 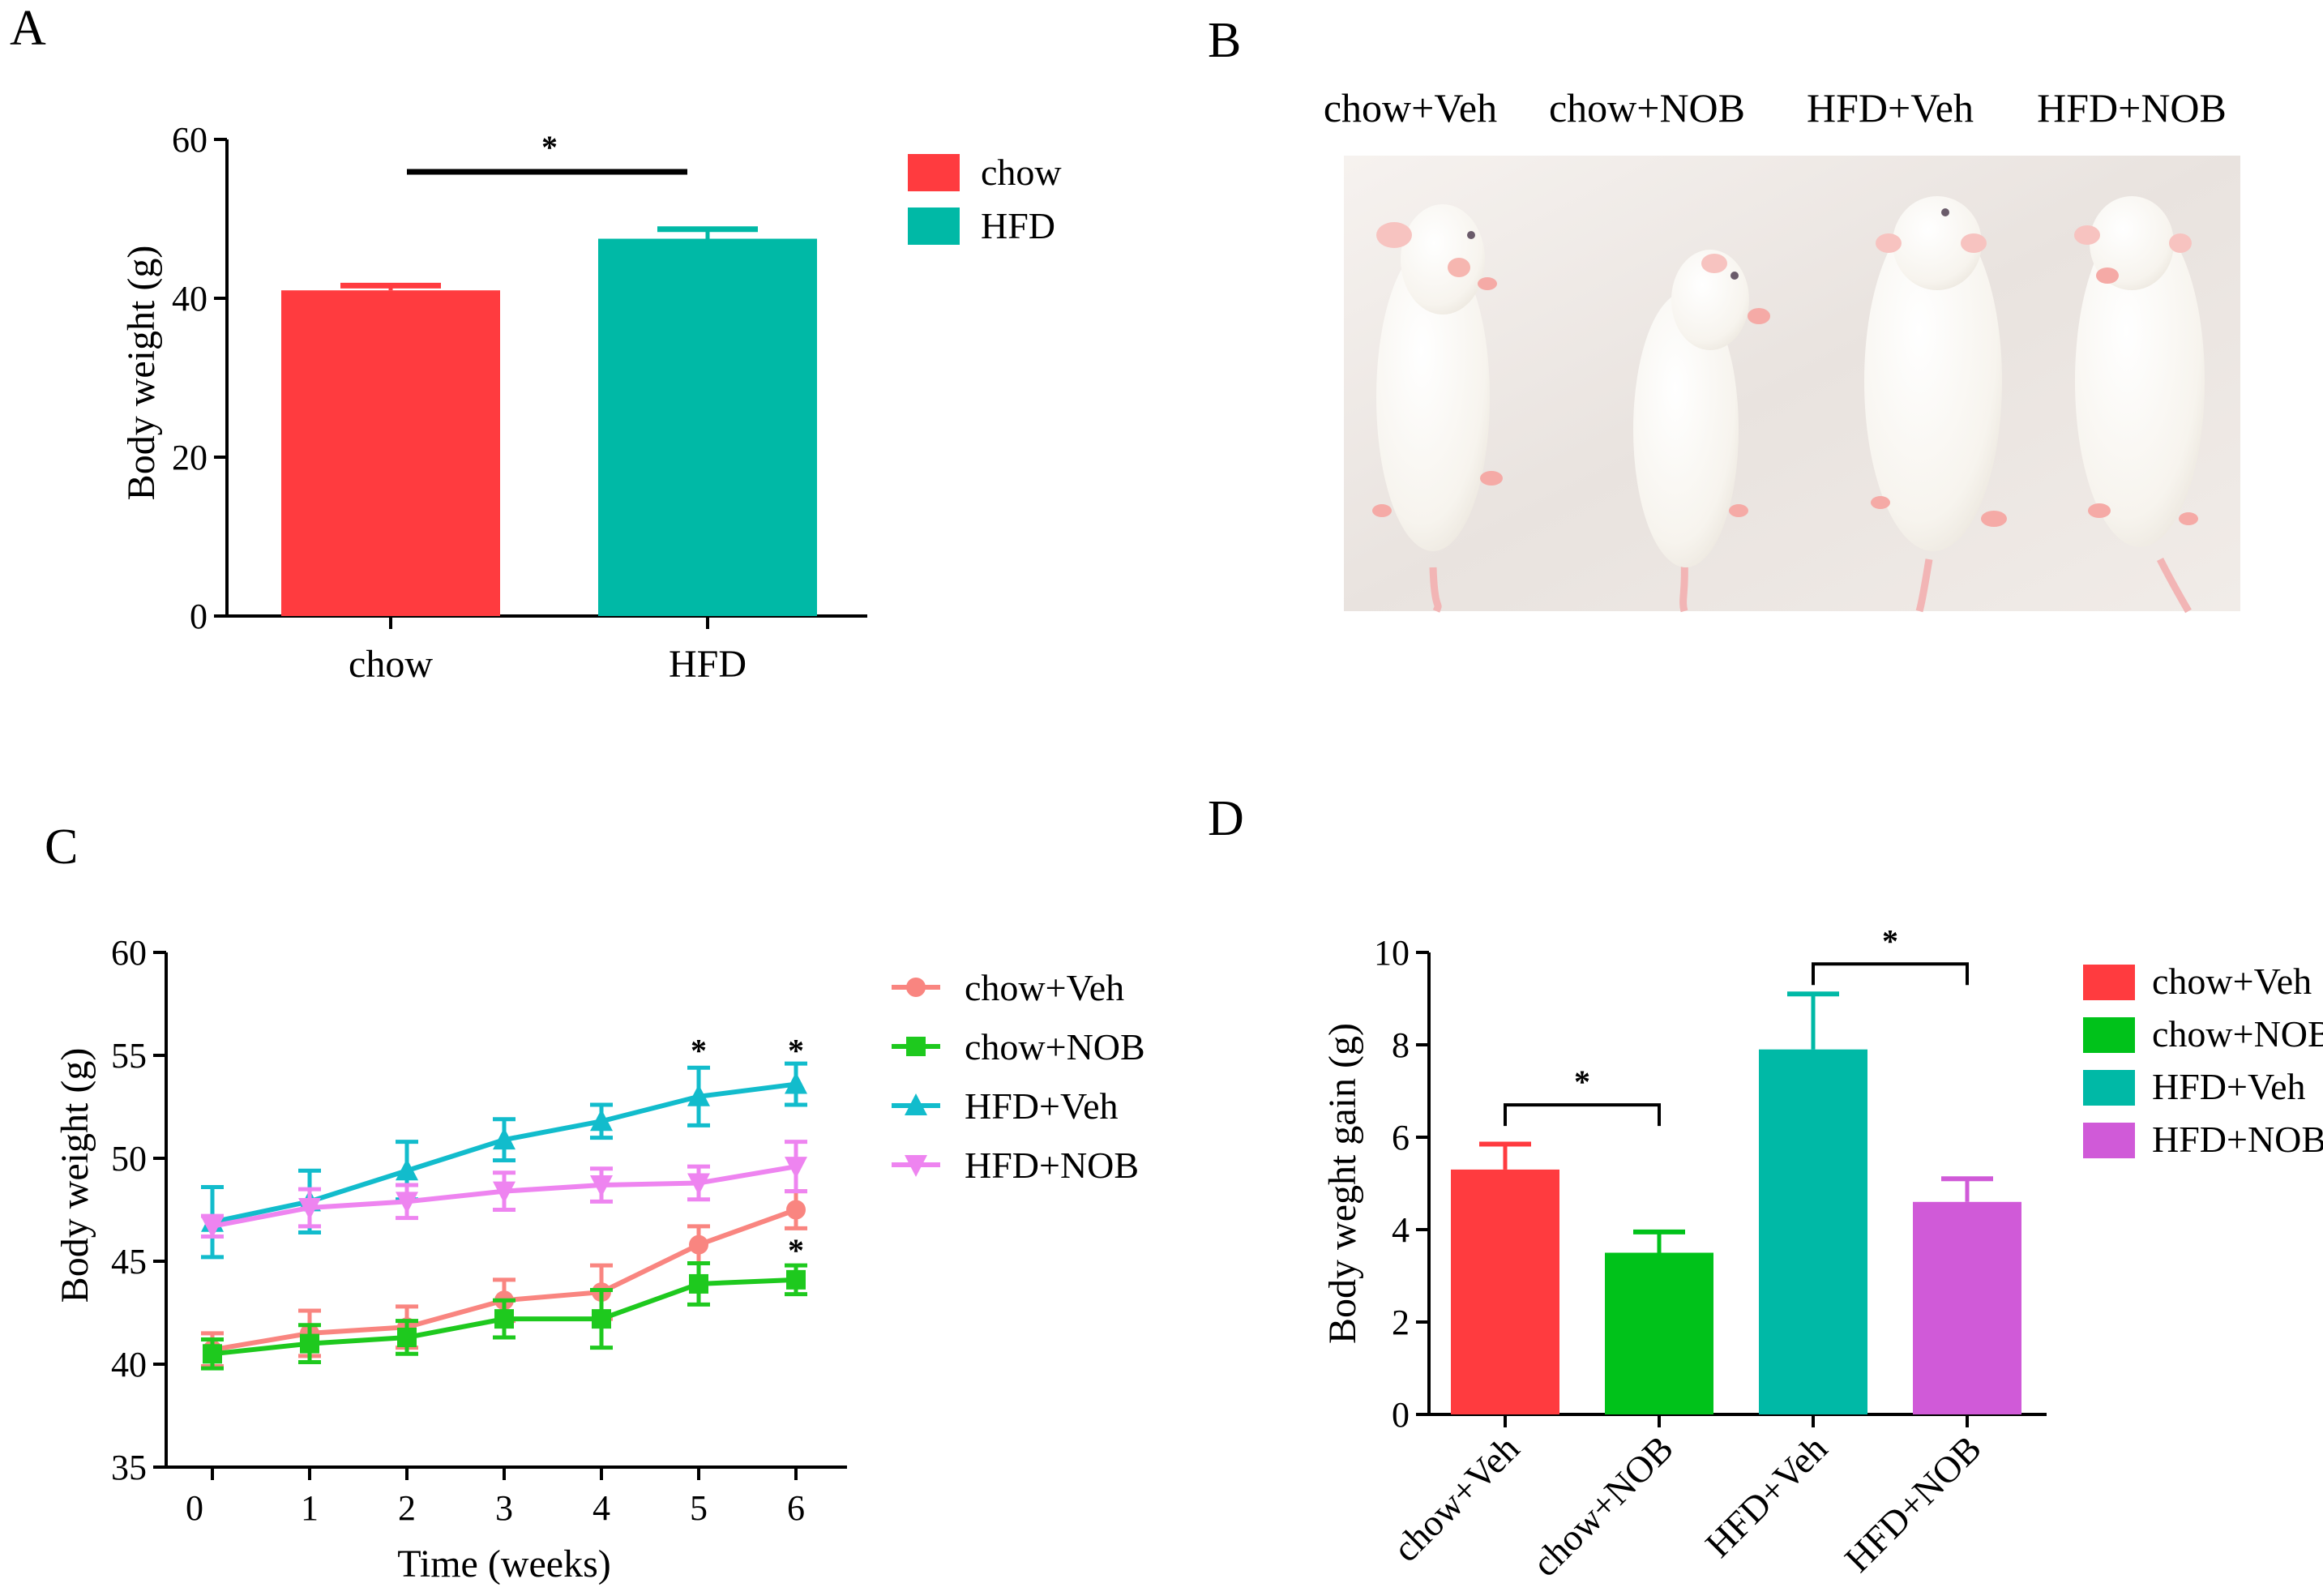 What do you see at coordinates (189, 457) in the screenshot?
I see `panel-a-y-tick-label: 20` at bounding box center [189, 457].